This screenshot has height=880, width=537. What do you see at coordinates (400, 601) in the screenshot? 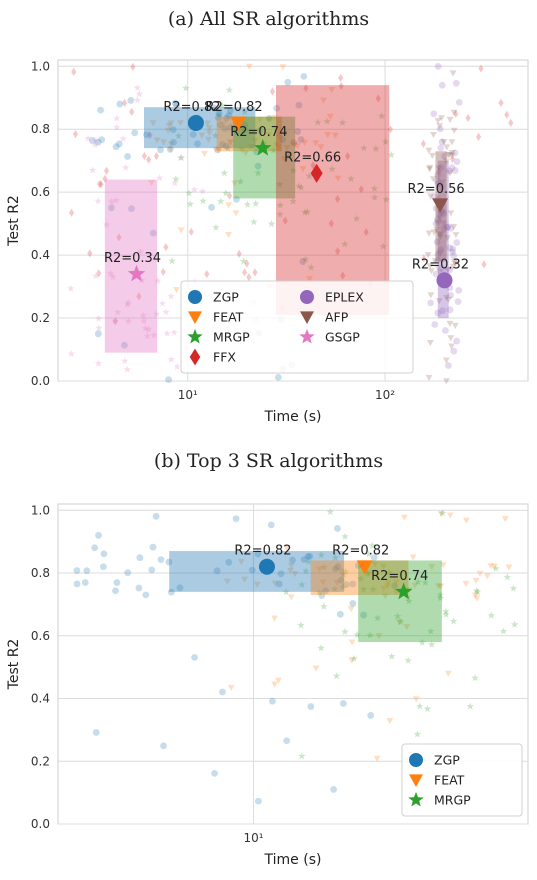
I see `chart-1-box-mrgp` at bounding box center [400, 601].